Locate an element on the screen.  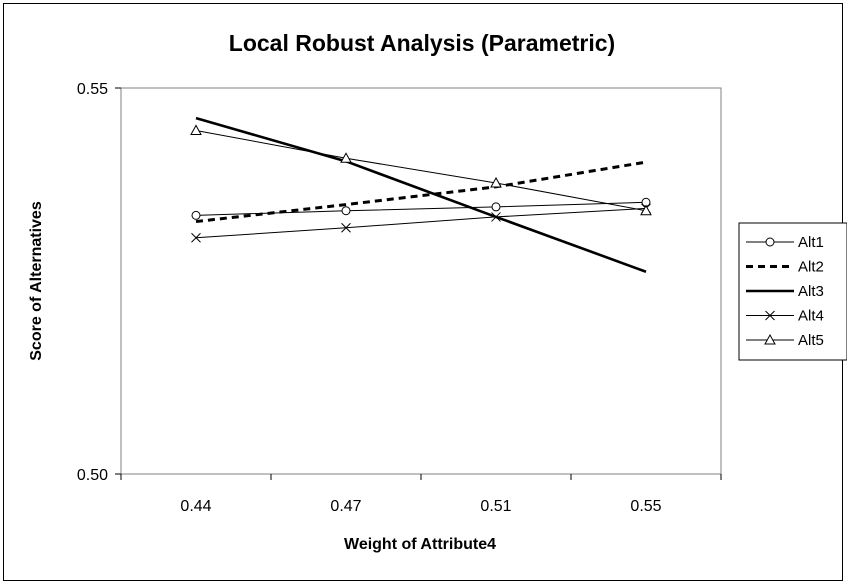
y-axis-label: Score of Alternatives is located at coordinates (36, 281).